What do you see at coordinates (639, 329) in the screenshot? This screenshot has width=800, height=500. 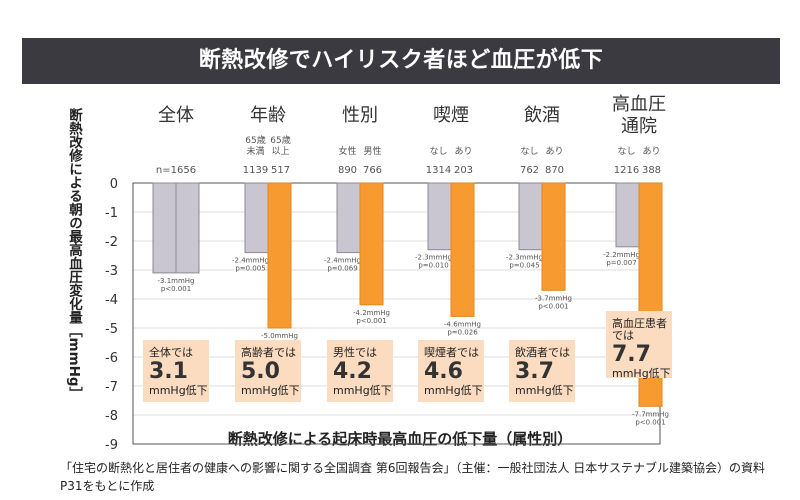 I see `highlight-box-caption: 高血圧患者では` at bounding box center [639, 329].